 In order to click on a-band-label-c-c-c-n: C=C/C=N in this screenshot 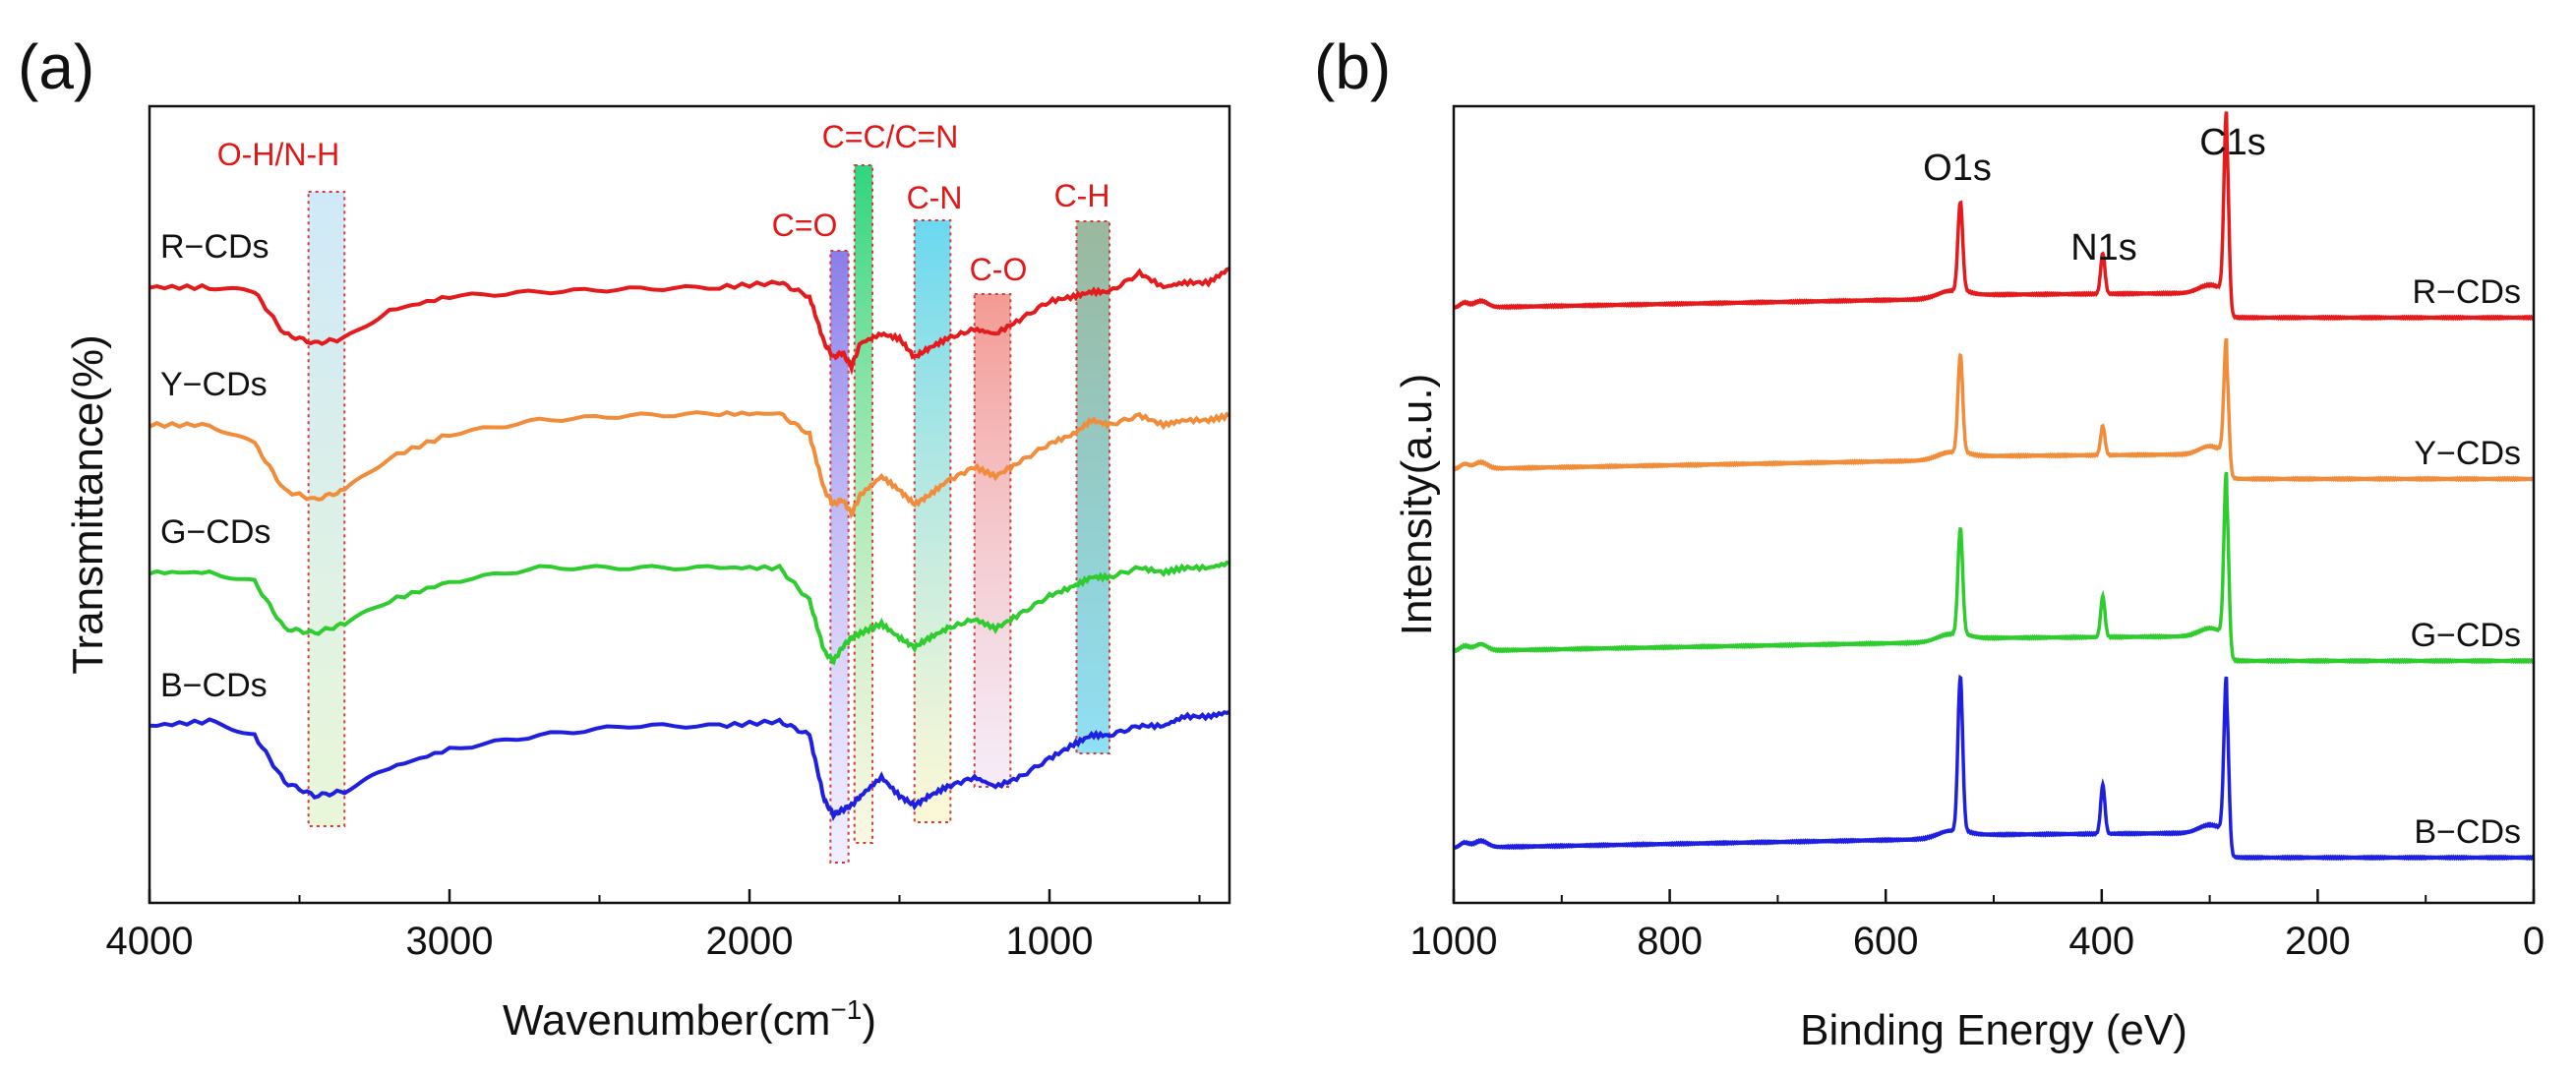, I will do `click(890, 136)`.